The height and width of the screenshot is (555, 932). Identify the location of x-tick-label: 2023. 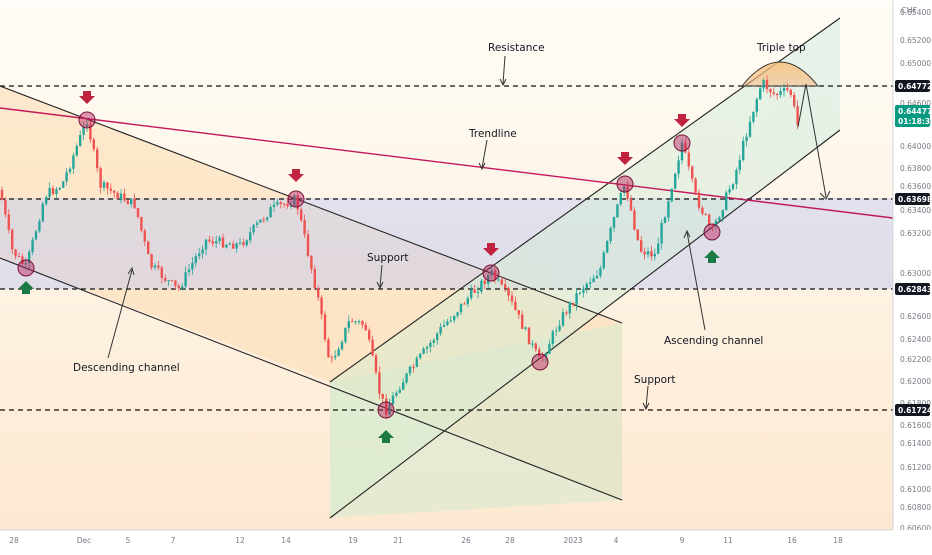
(572, 540).